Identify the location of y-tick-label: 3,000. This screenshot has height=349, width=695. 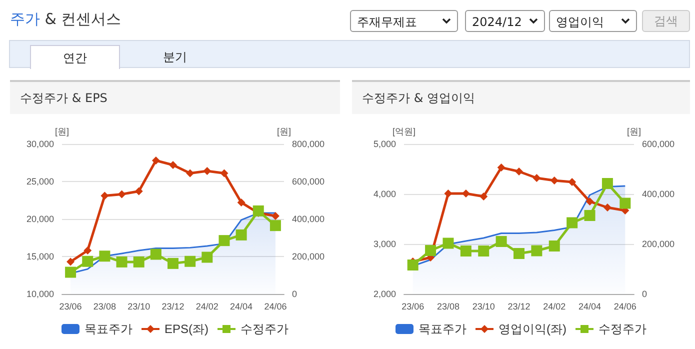
(384, 244).